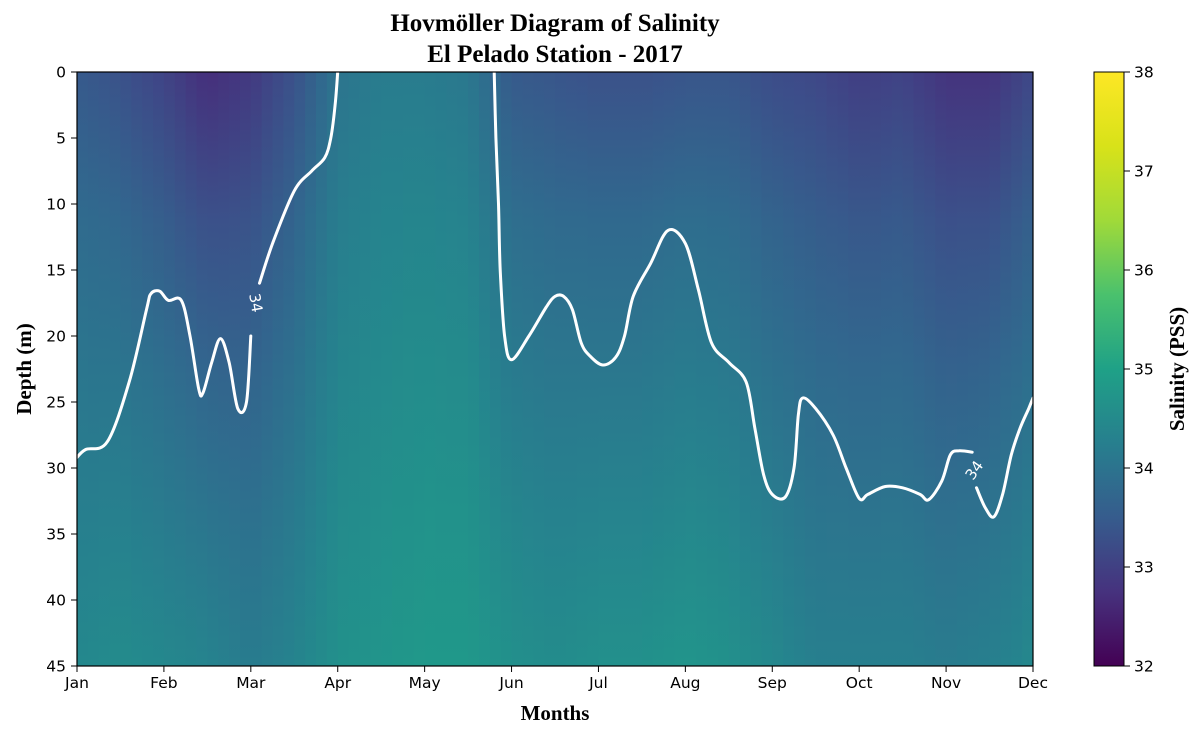 This screenshot has width=1200, height=738. I want to click on colorbar-tick-label: 36, so click(1144, 271).